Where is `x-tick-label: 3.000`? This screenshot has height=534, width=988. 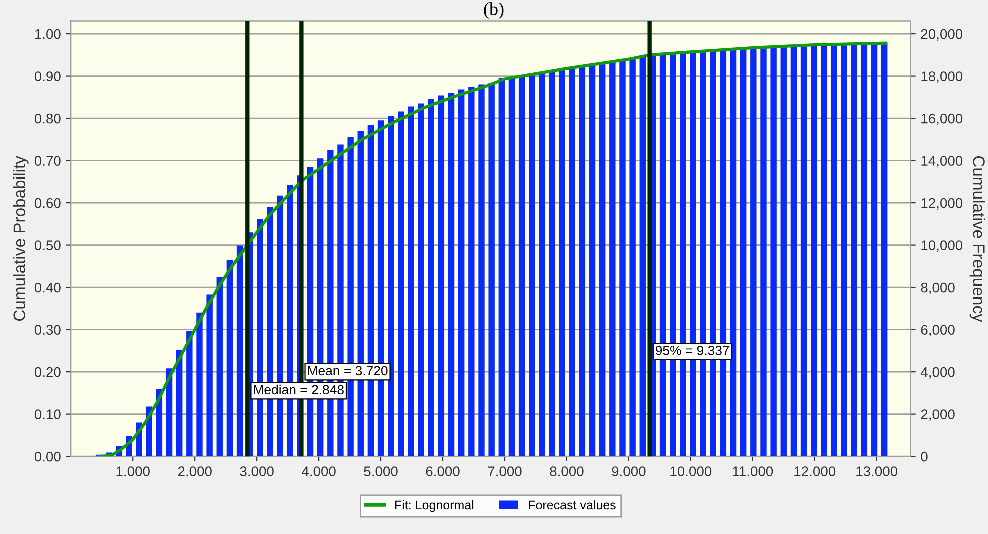 x-tick-label: 3.000 is located at coordinates (257, 471).